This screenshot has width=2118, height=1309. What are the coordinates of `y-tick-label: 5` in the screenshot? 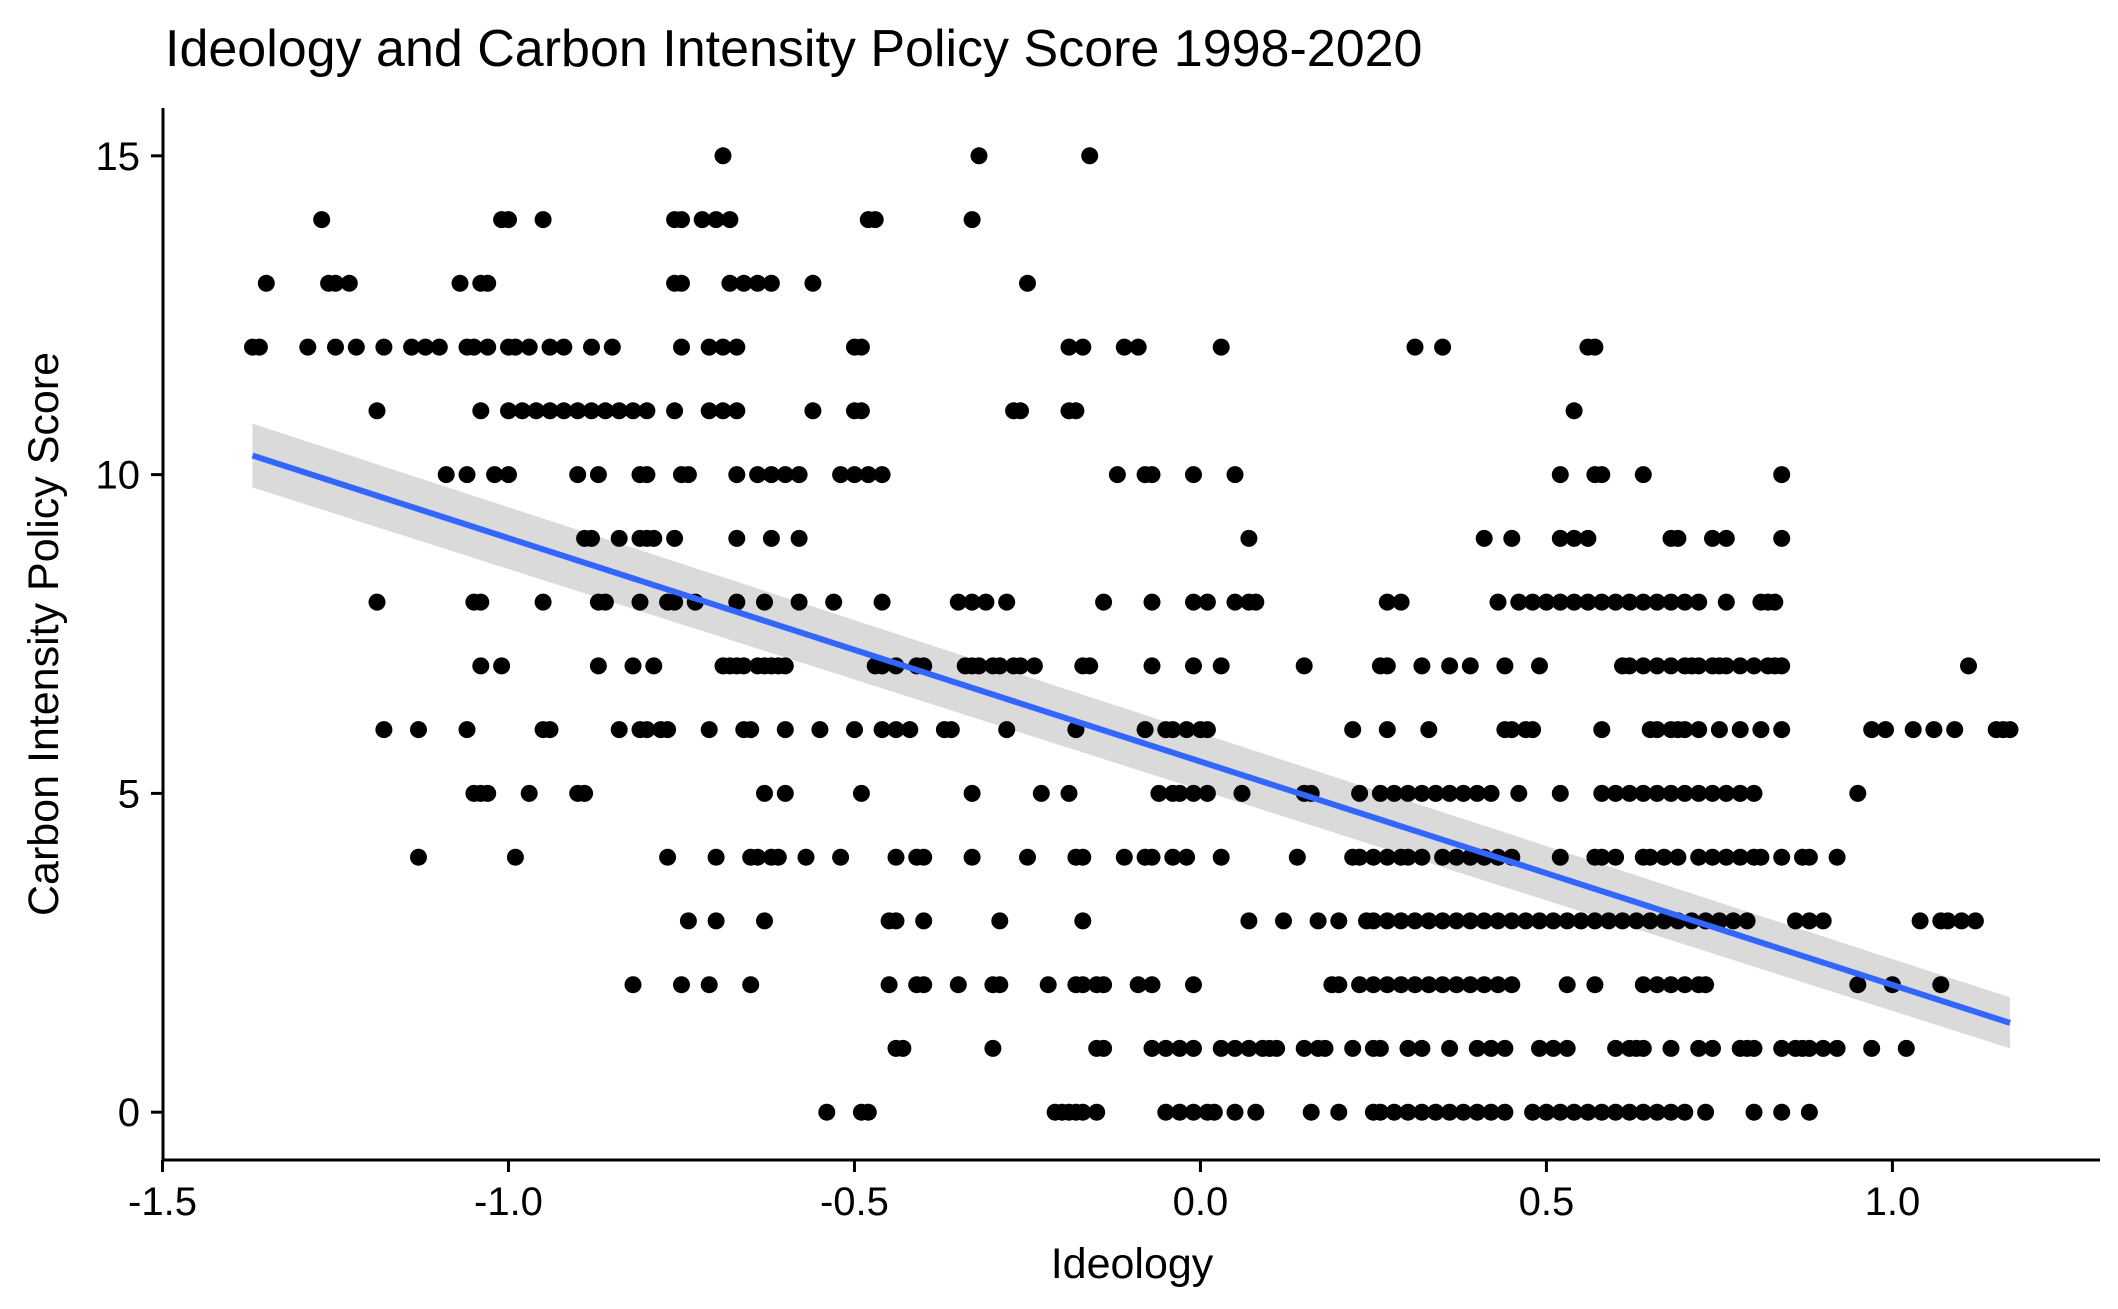 It's located at (129, 794).